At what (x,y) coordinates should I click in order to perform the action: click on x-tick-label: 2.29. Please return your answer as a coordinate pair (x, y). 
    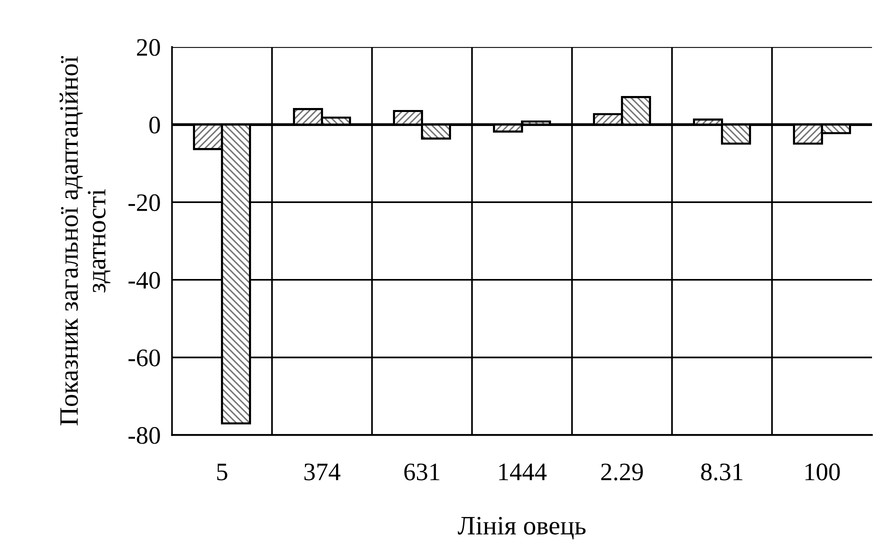
    Looking at the image, I should click on (622, 472).